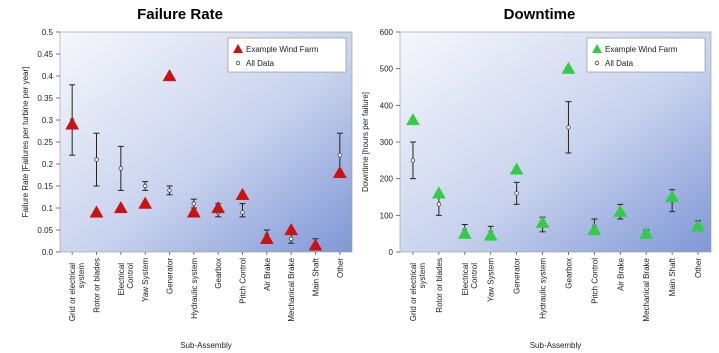 This screenshot has height=353, width=719. Describe the element at coordinates (48, 164) in the screenshot. I see `y-tick-label: 0.2` at that location.